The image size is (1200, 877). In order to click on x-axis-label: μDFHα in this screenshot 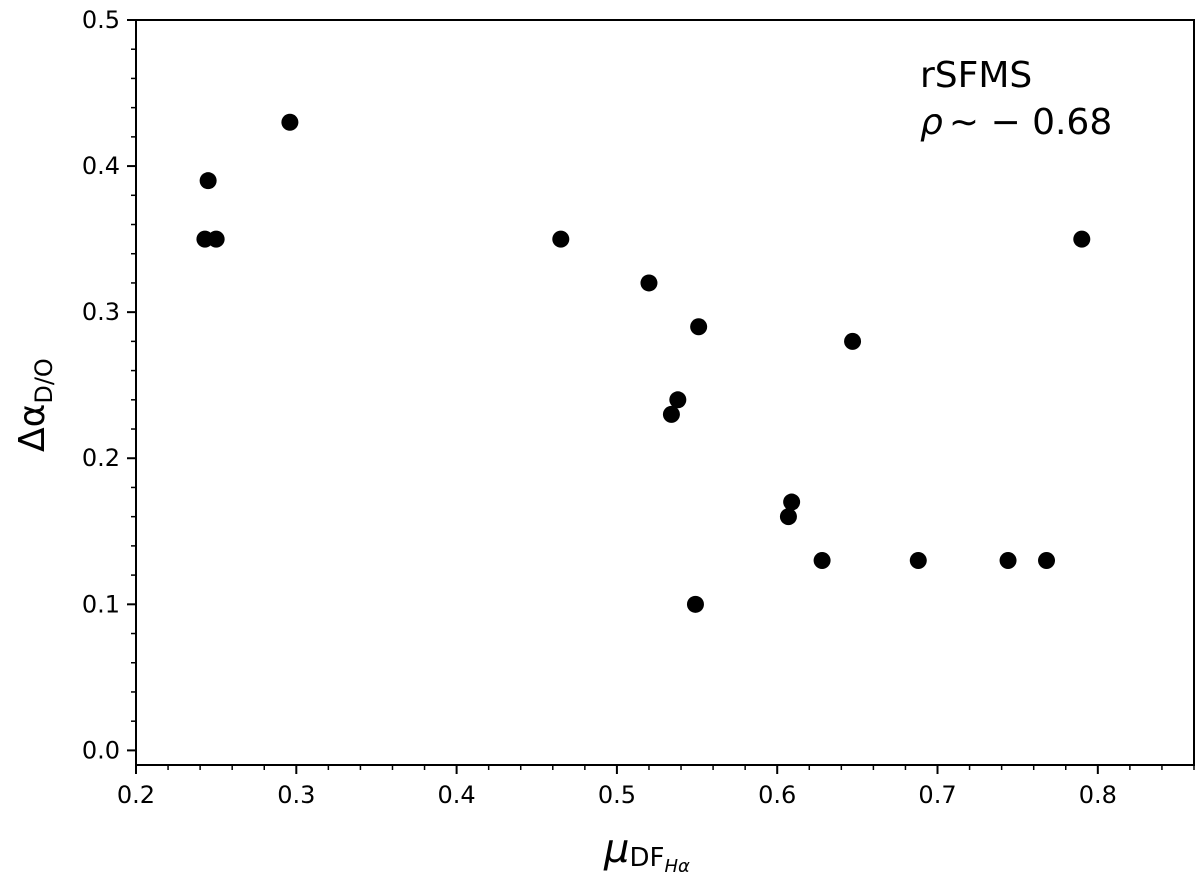, I will do `click(646, 851)`.